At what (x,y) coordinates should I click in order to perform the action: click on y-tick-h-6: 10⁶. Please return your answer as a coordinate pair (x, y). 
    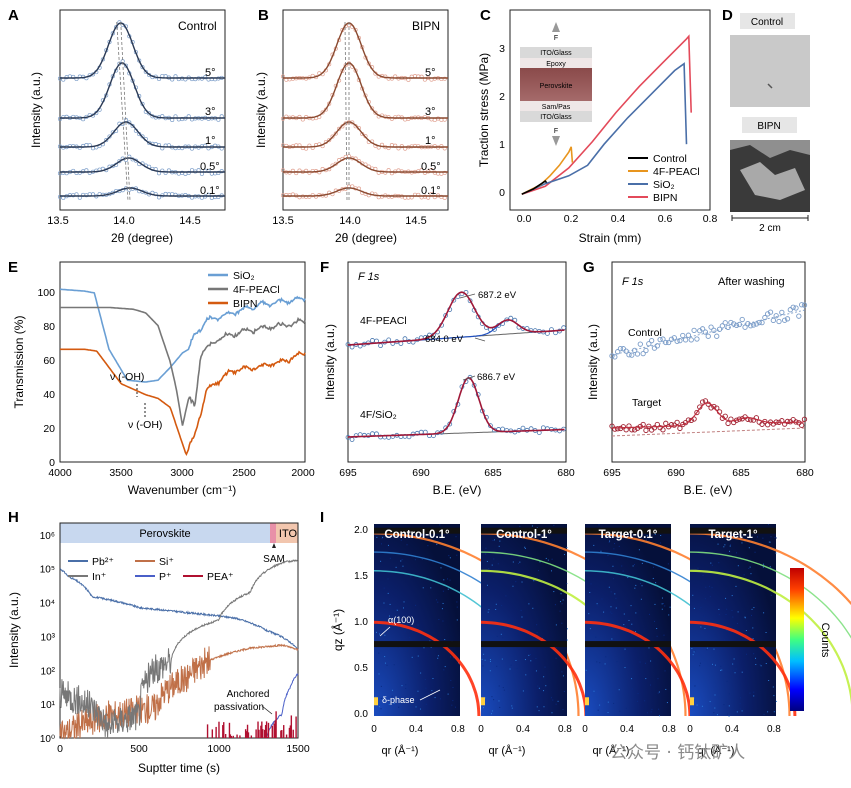
    Looking at the image, I should click on (47, 536).